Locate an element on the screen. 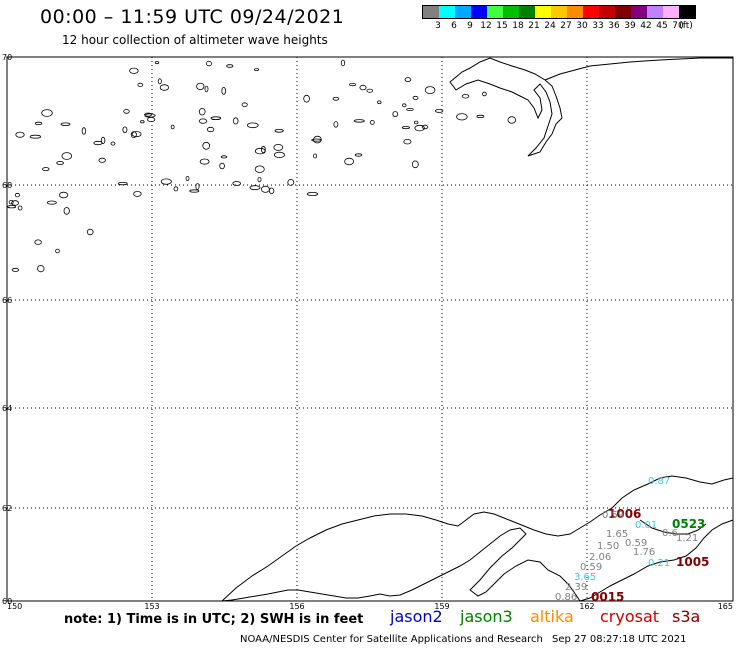  wave-height-value: 1006 is located at coordinates (624, 514).